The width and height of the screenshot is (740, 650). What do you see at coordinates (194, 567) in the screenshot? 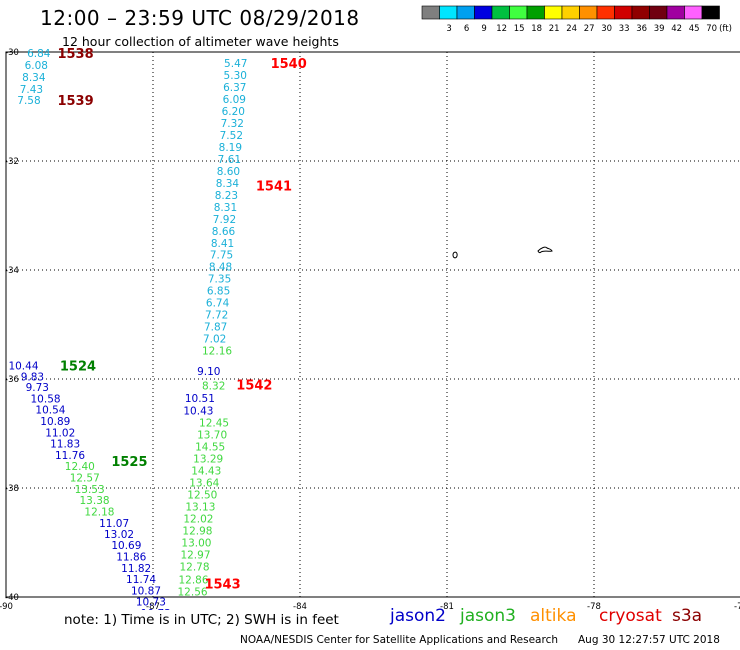
I see `swh-value: 12.78` at bounding box center [194, 567].